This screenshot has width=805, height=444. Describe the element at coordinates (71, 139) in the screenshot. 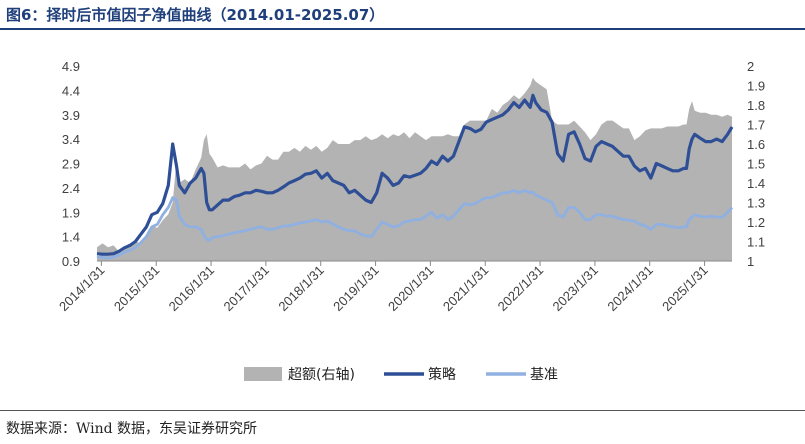

I see `y-left-tick-label: 3.4` at that location.